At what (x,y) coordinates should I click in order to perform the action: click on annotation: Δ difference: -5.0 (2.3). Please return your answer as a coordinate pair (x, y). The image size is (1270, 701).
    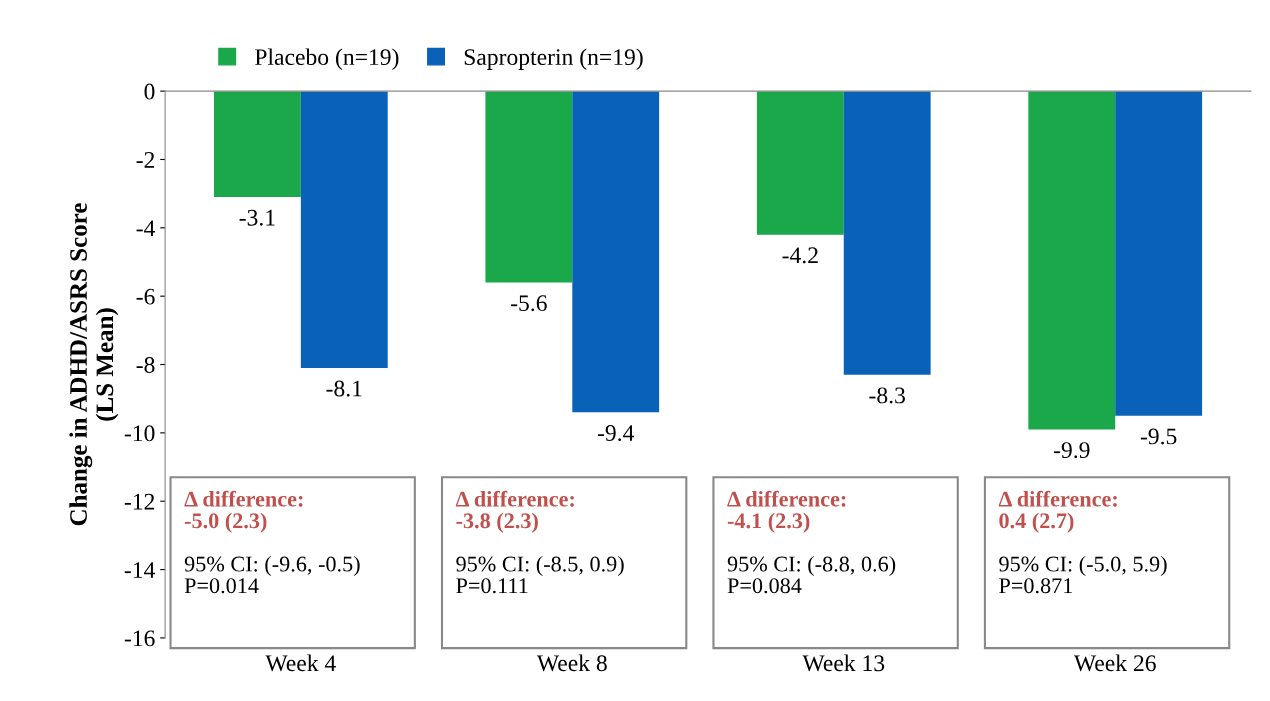
    Looking at the image, I should click on (243, 511).